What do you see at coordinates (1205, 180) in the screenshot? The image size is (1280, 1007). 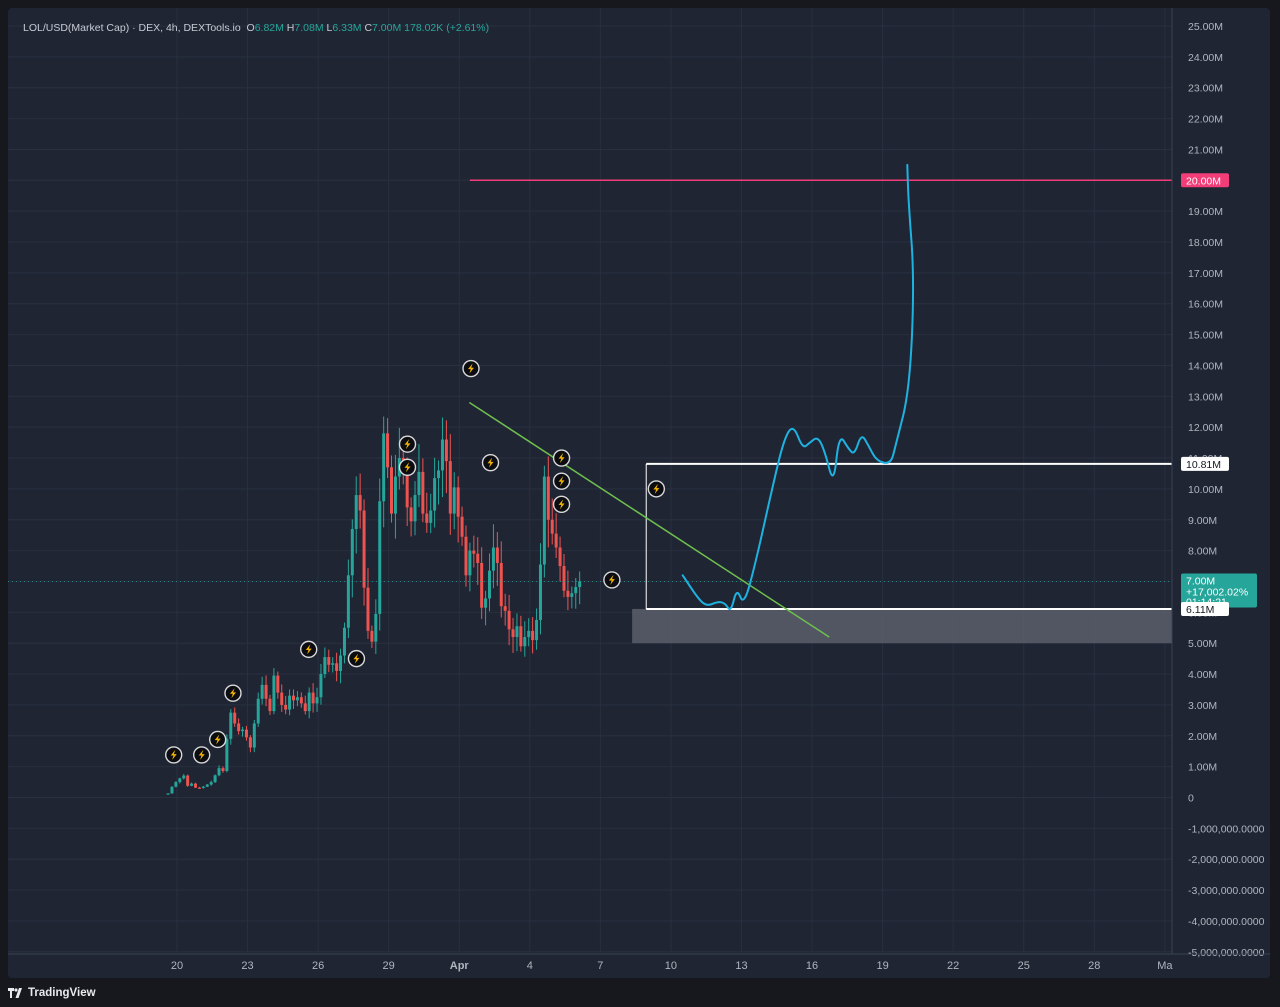 I see `resistance-price-label: 20.00M` at bounding box center [1205, 180].